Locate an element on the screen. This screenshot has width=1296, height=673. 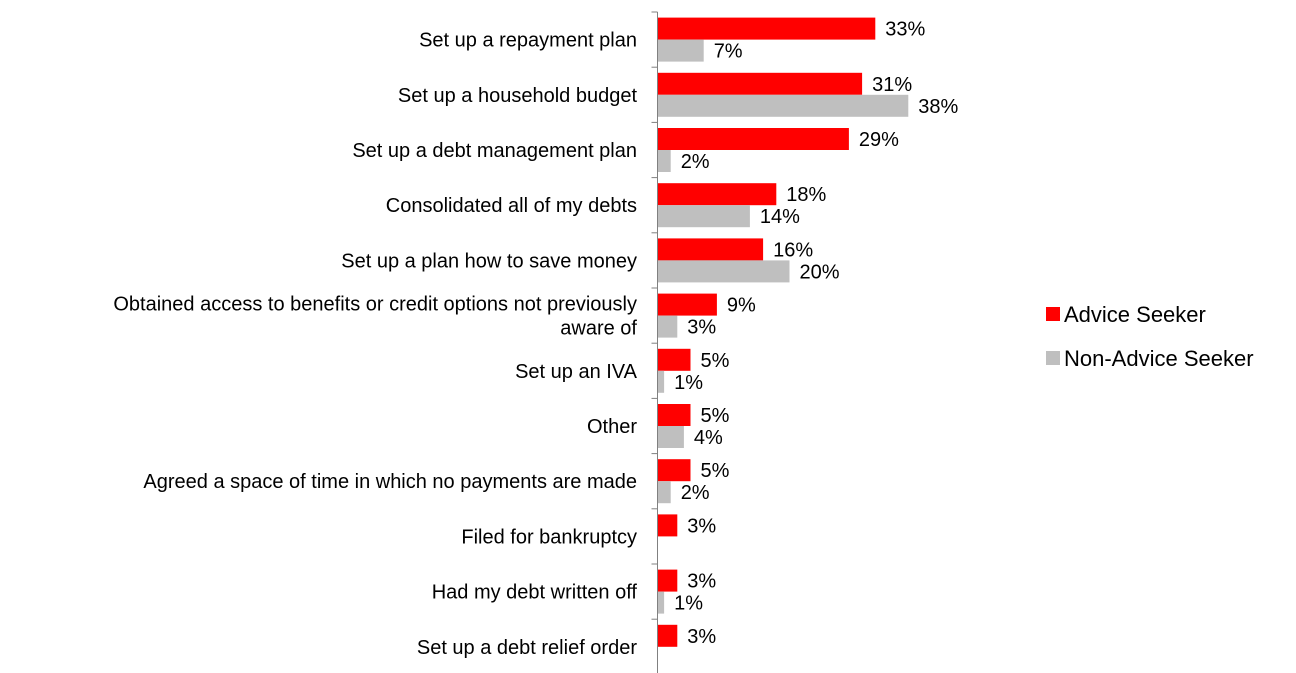
category-label: Set up a debt relief order is located at coordinates (527, 648).